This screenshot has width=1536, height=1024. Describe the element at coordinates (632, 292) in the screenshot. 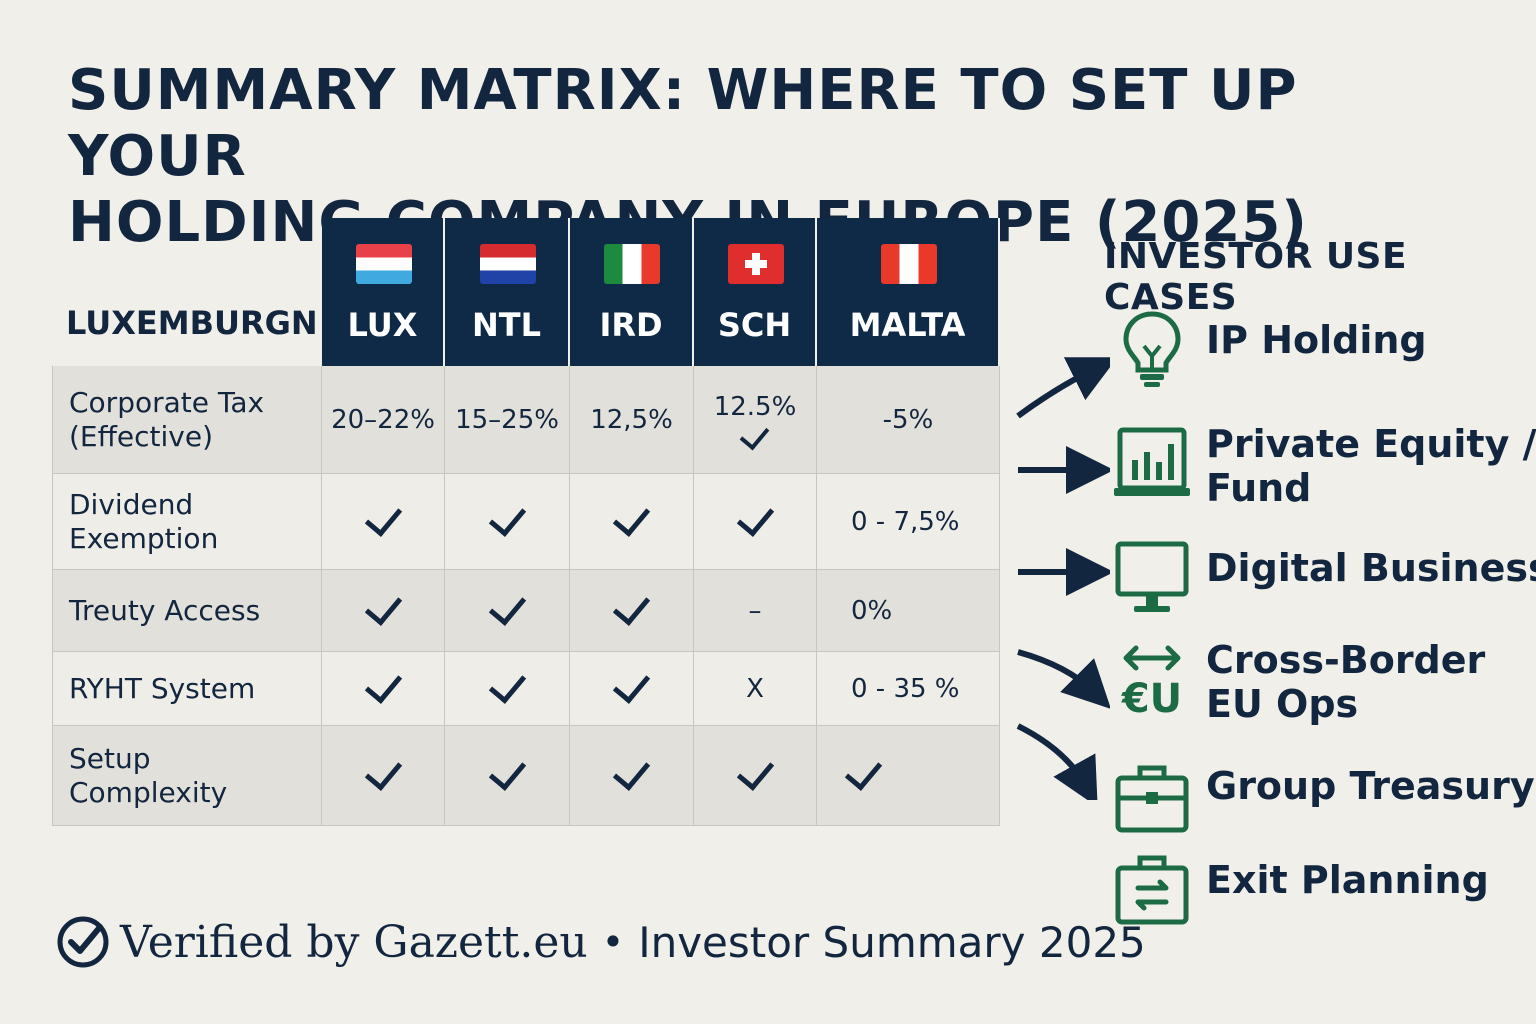

I see `country-column-header: IRD` at that location.